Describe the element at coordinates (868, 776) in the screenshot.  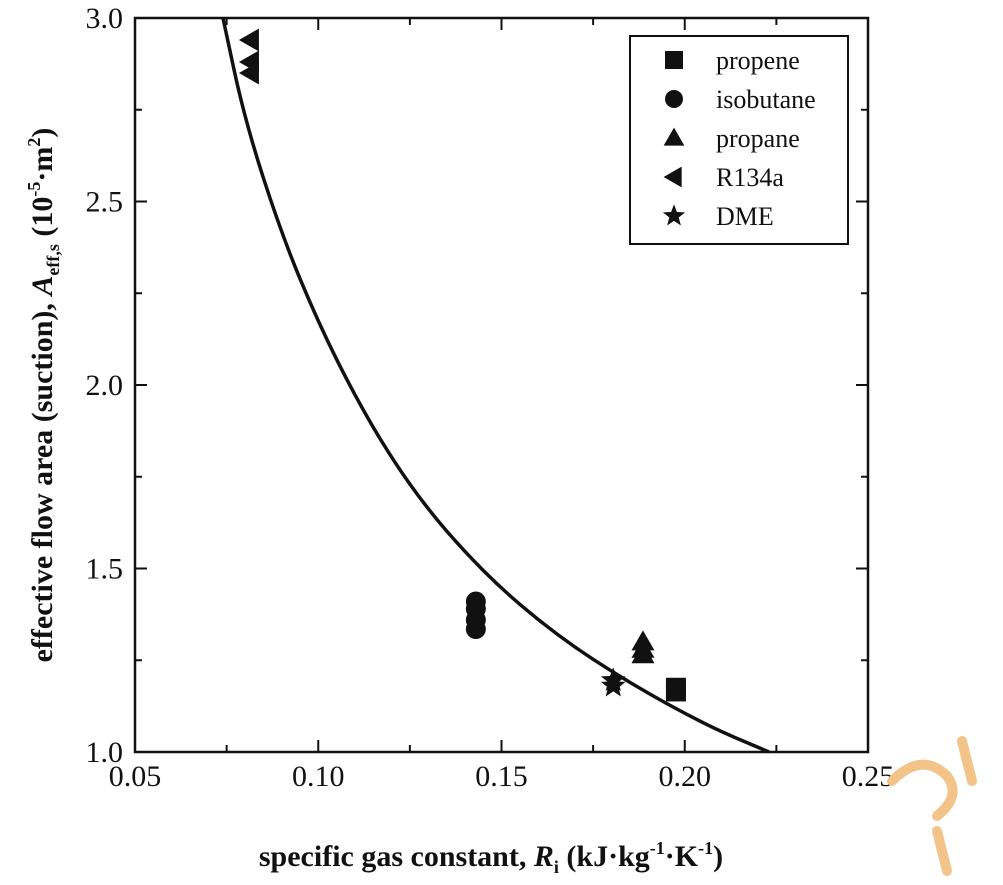
I see `x-tick-label: 0.25` at that location.